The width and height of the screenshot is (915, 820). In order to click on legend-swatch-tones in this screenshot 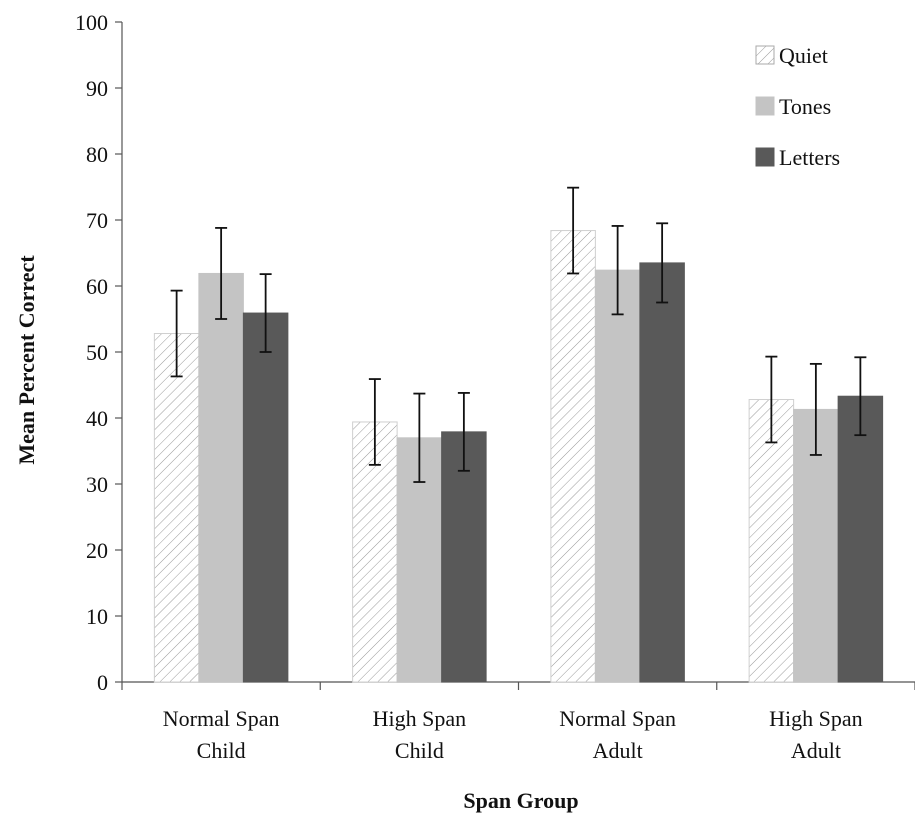, I will do `click(765, 106)`.